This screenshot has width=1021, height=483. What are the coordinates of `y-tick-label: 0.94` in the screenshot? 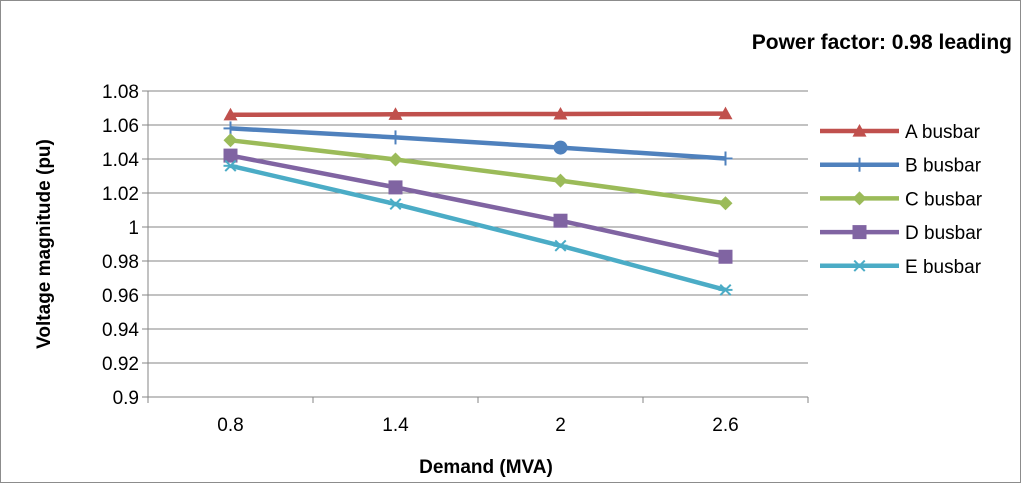 It's located at (120, 330).